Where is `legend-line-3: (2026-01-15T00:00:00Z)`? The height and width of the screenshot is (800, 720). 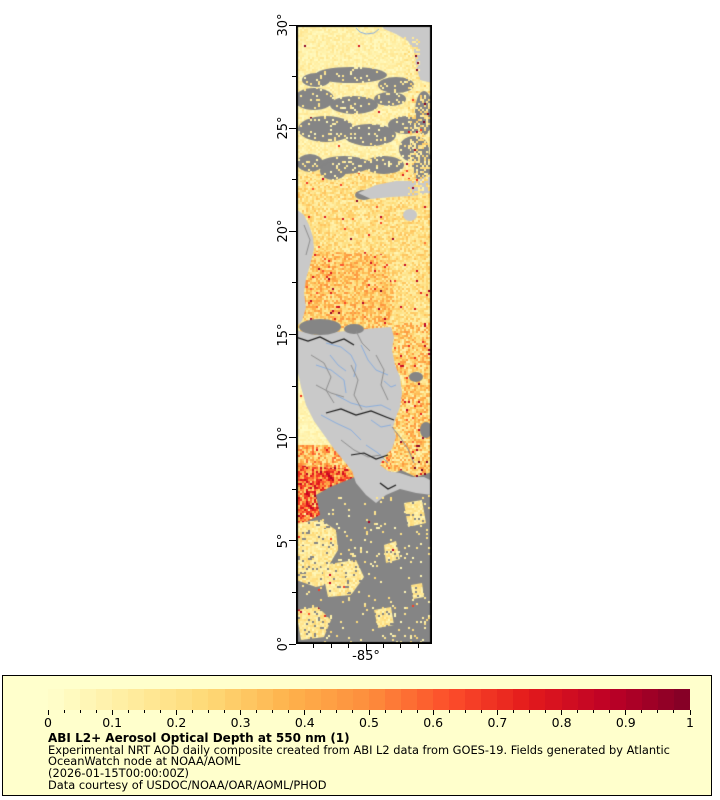
legend-line-3: (2026-01-15T00:00:00Z) is located at coordinates (119, 773).